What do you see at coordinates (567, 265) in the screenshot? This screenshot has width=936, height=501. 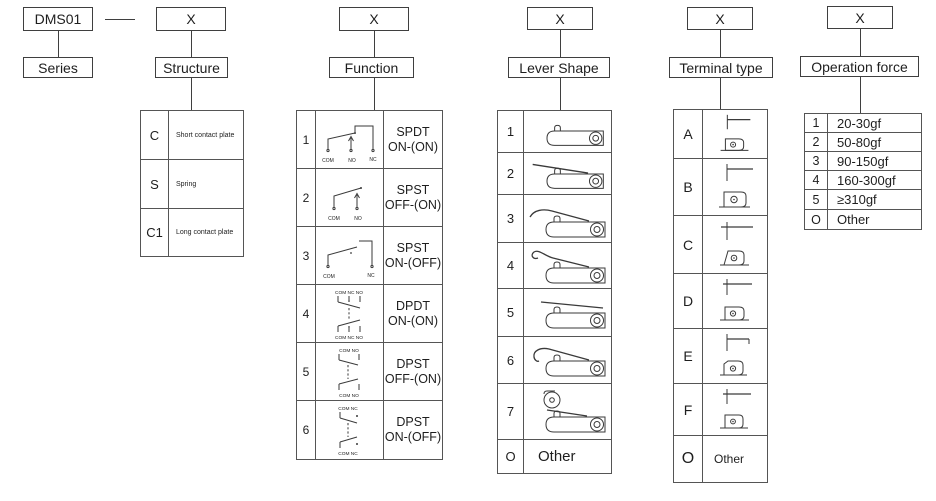 I see `lever-curled-hook-icon` at bounding box center [567, 265].